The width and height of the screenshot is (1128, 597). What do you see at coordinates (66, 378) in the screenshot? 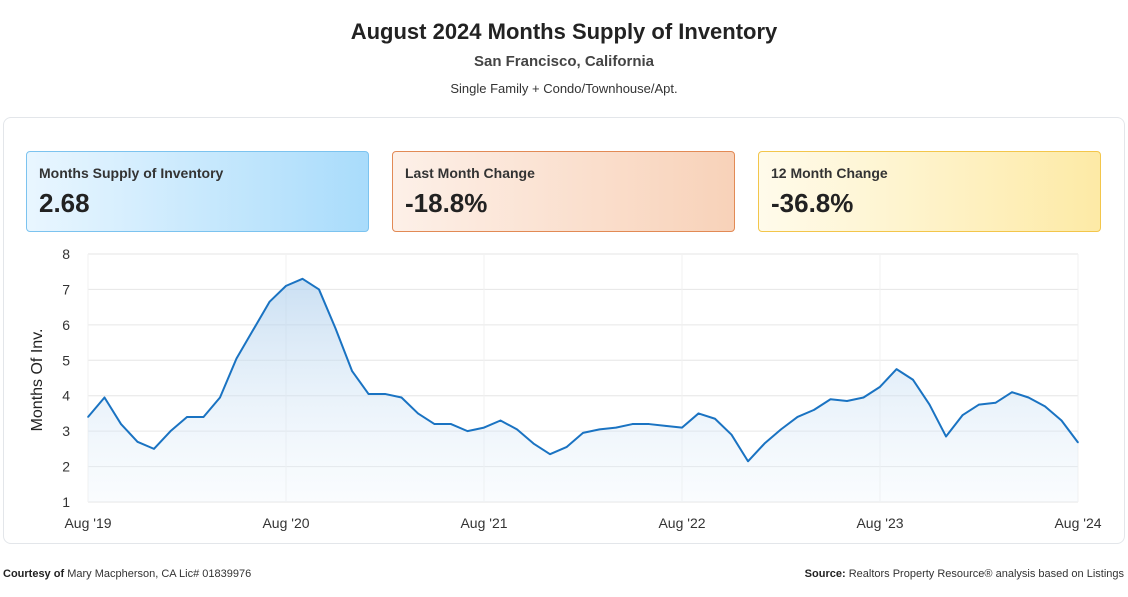
I see `y-axis-ticks: 1 2 3 4 5 6 7 8` at bounding box center [66, 378].